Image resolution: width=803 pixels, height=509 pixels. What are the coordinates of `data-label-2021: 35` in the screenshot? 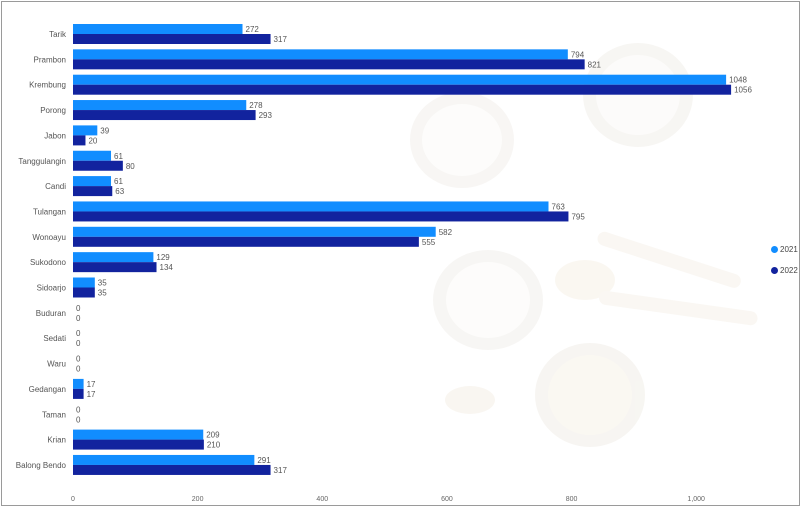 It's located at (102, 283).